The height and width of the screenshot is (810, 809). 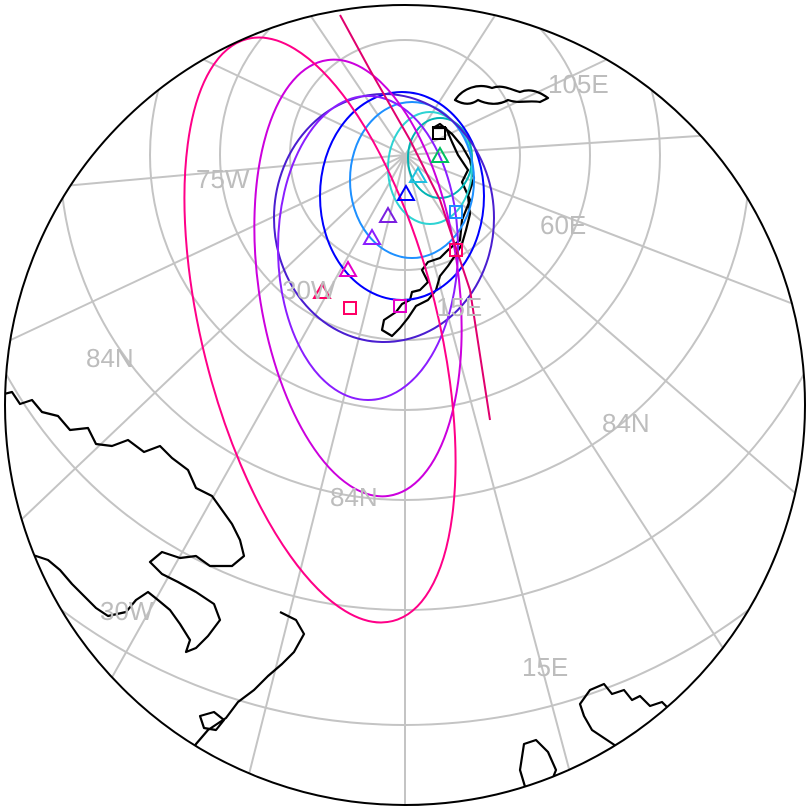 What do you see at coordinates (578, 84) in the screenshot?
I see `label-105e: 105E` at bounding box center [578, 84].